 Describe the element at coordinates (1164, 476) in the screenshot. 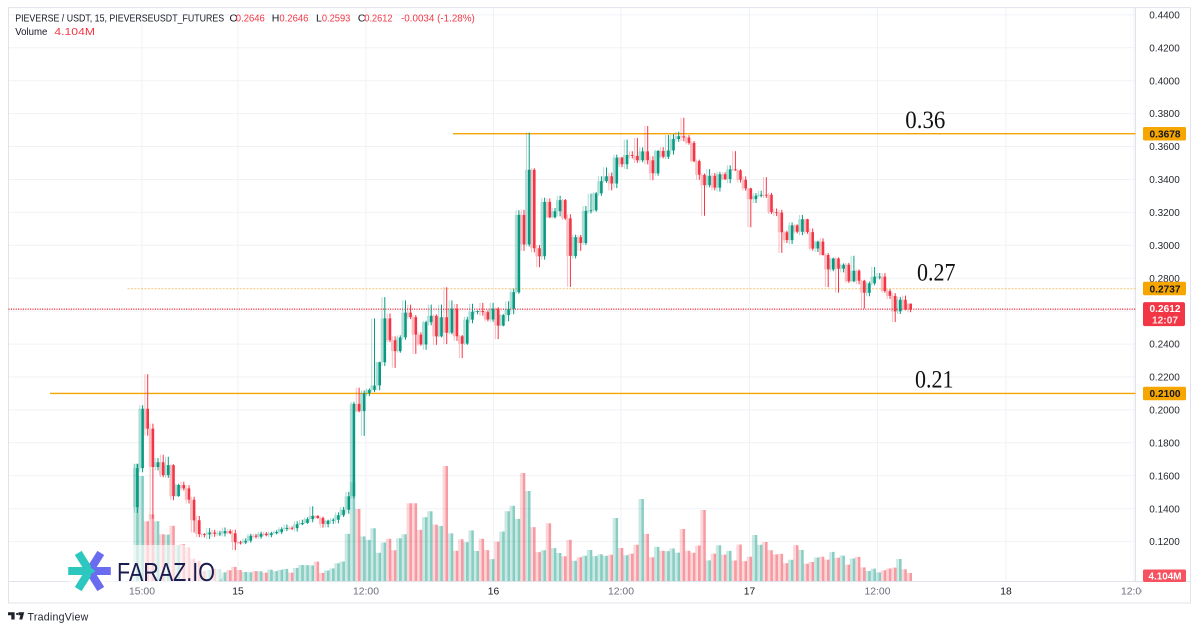

I see `svg-text: 0.1600` at that location.